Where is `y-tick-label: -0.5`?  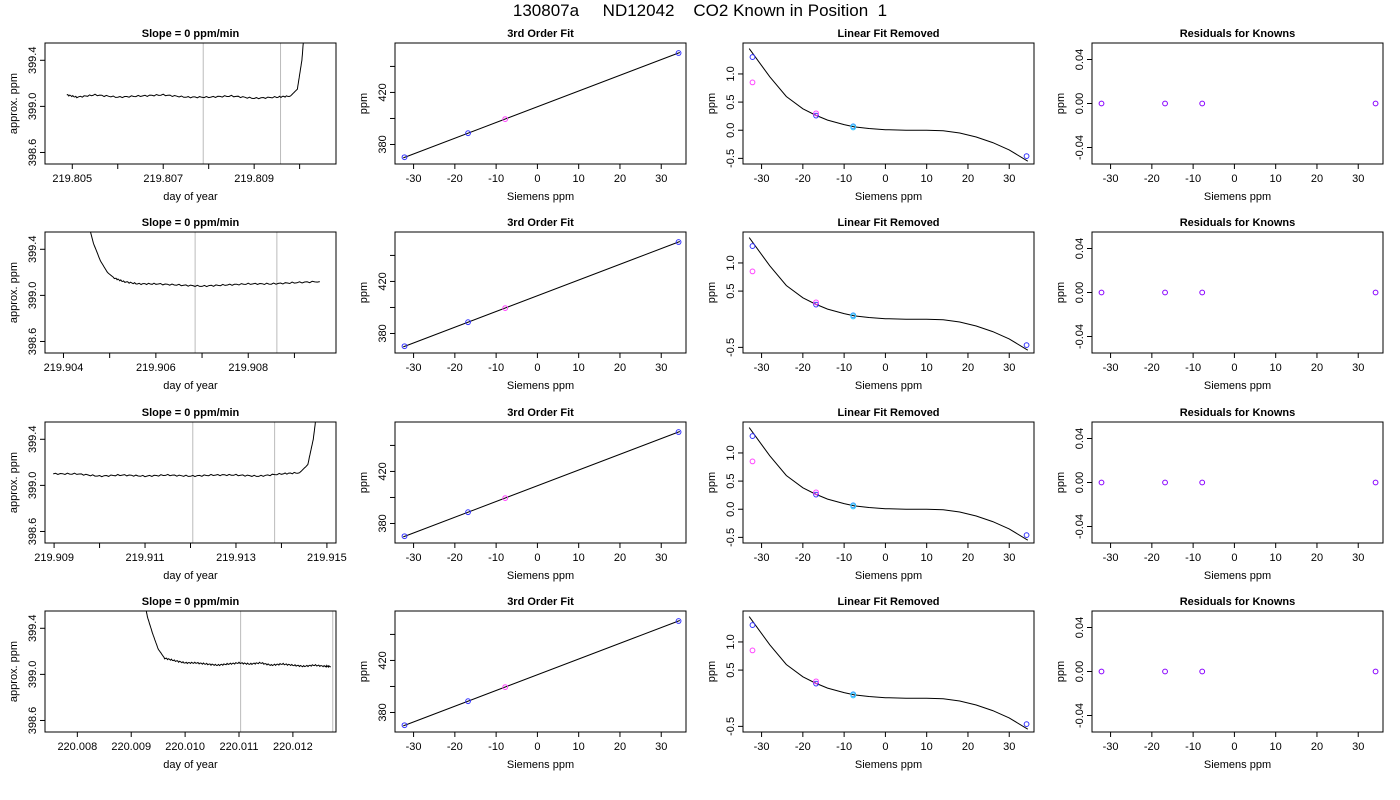
y-tick-label: -0.5 is located at coordinates (731, 537).